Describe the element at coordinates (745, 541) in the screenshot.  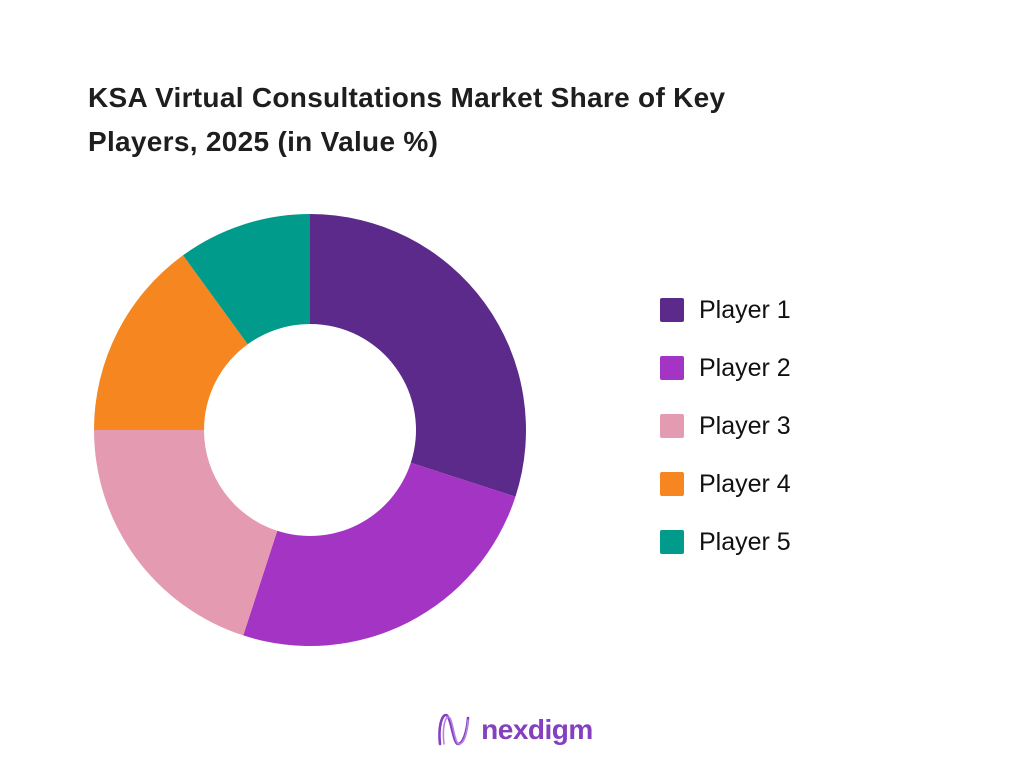
I see `legend-label: Player 5` at that location.